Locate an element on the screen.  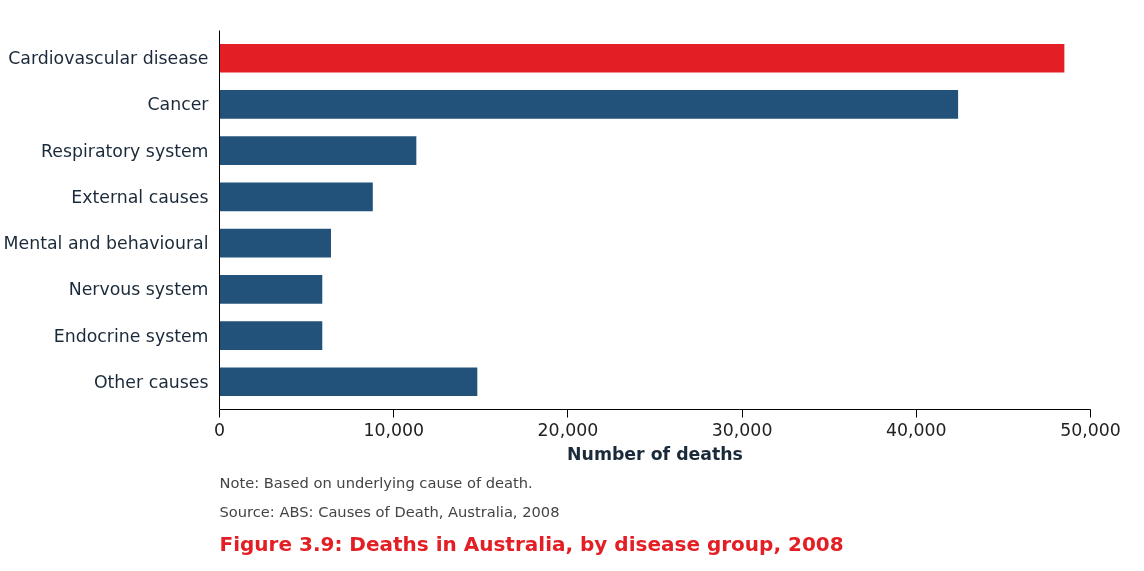
y-tick-label: Nervous system is located at coordinates (138, 289).